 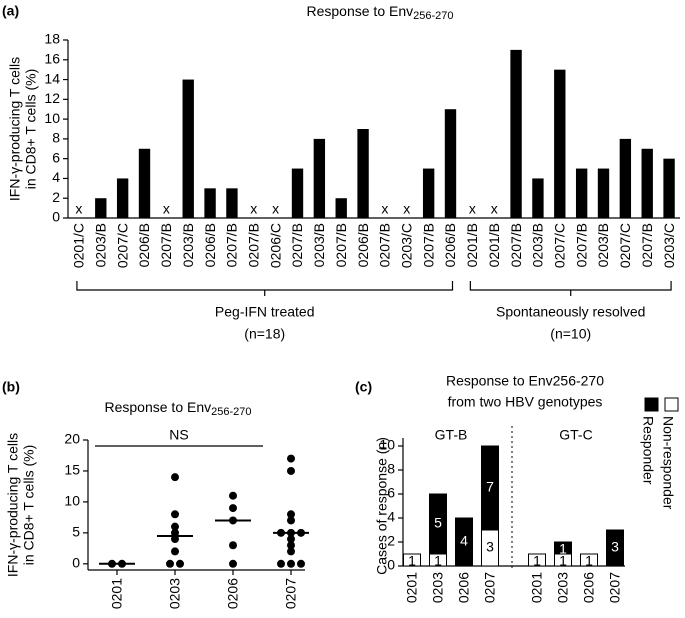 What do you see at coordinates (406, 245) in the screenshot?
I see `x-tick-label: 0203/C` at bounding box center [406, 245].